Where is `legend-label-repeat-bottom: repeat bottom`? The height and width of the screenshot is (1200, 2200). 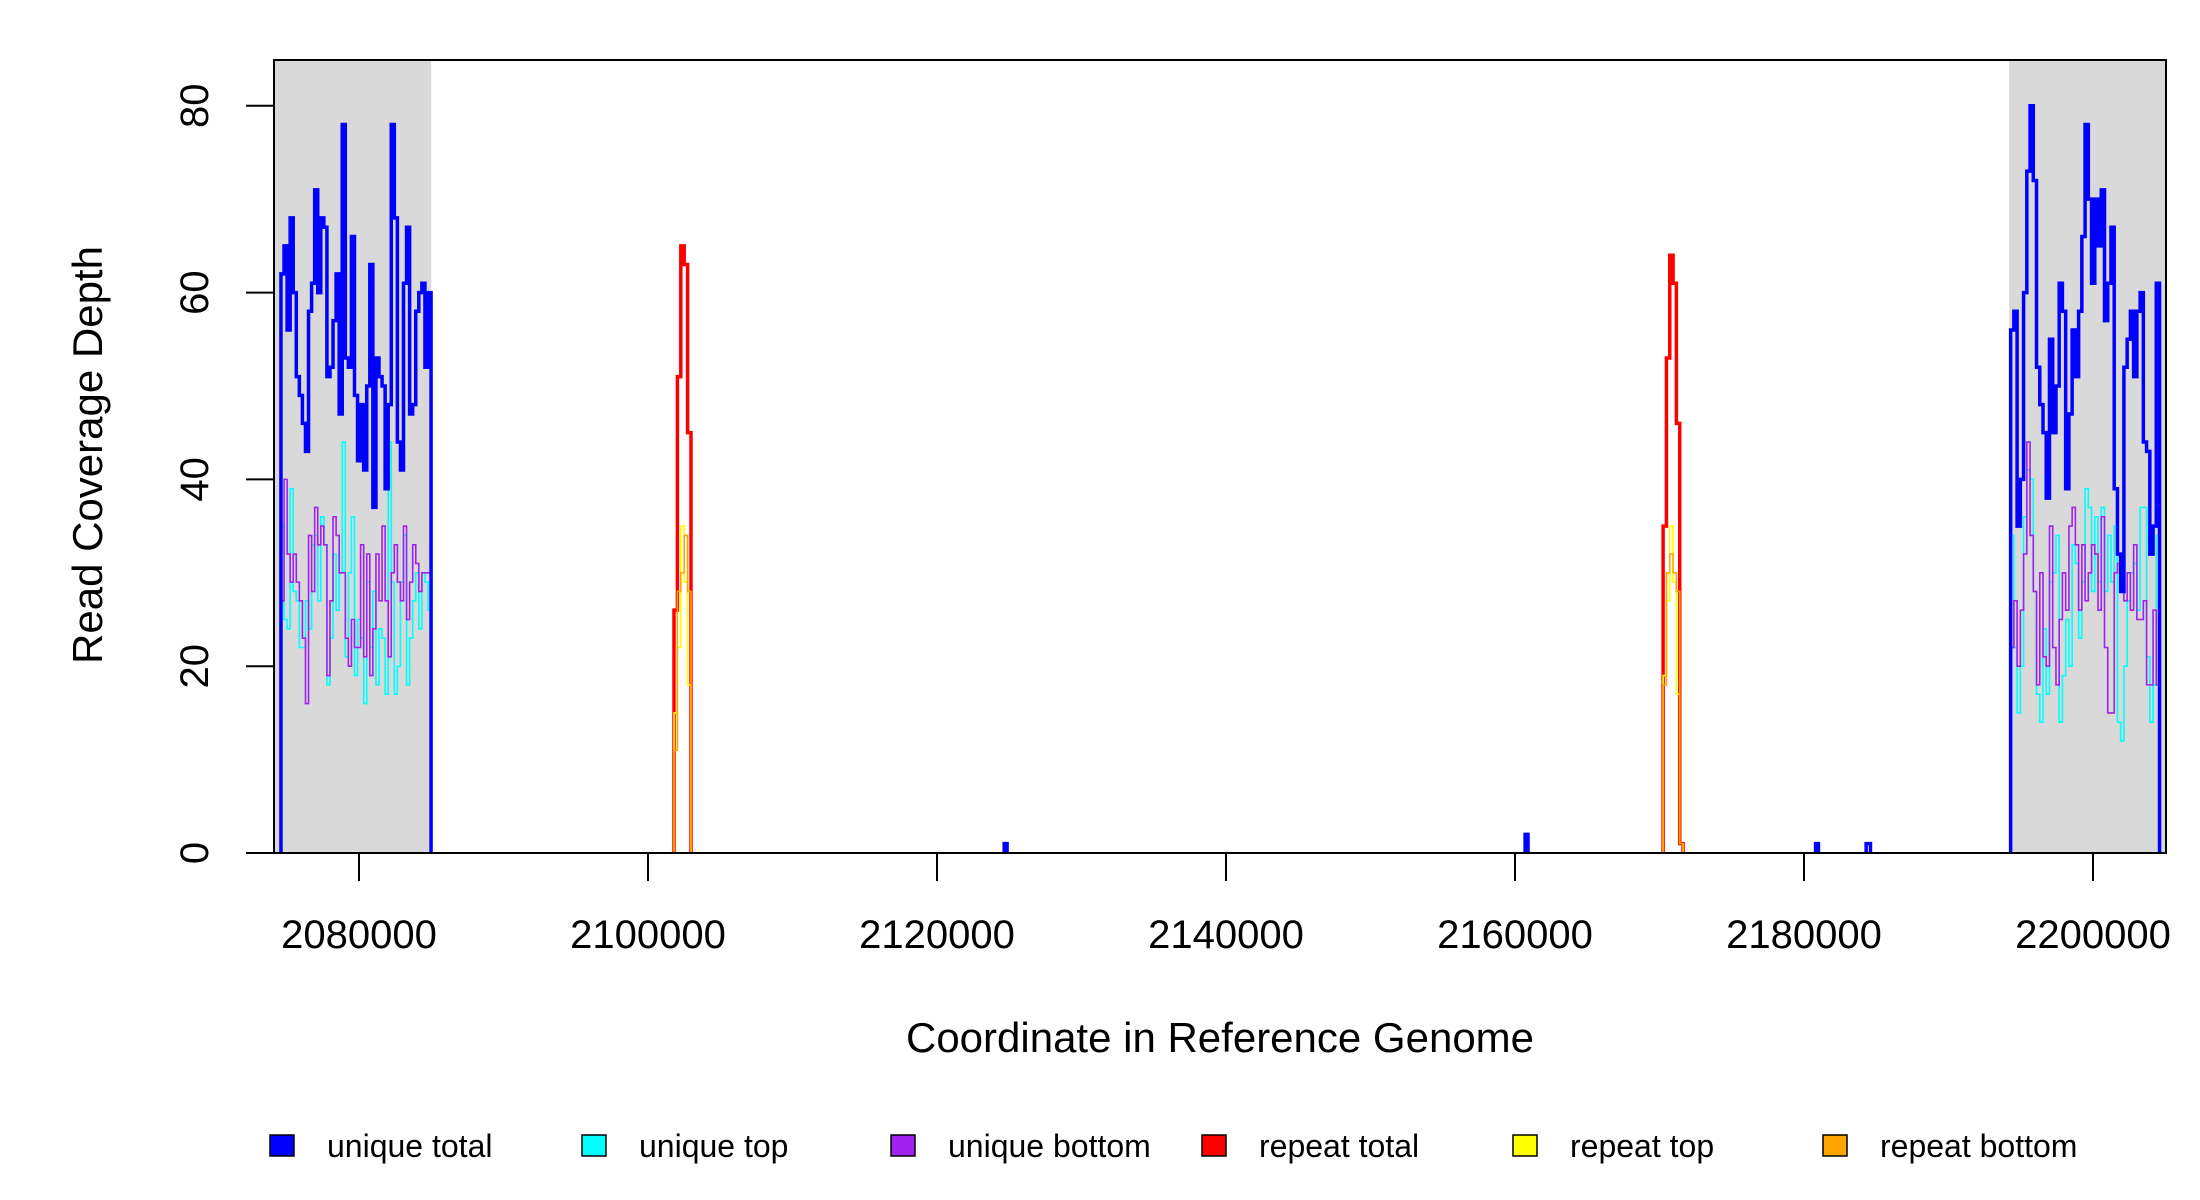
legend-label-repeat-bottom: repeat bottom is located at coordinates (1978, 1146).